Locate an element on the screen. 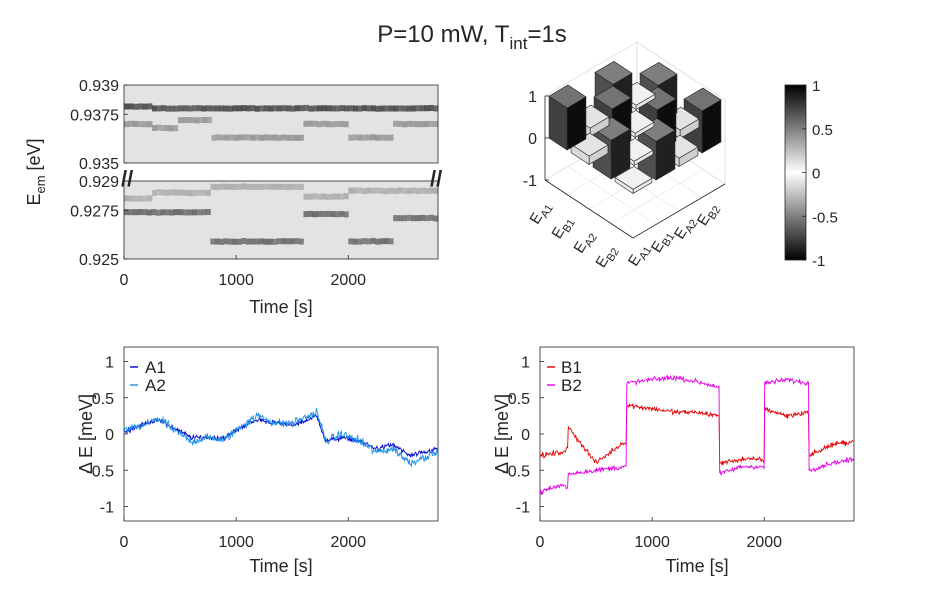 The height and width of the screenshot is (591, 945). trace-ytick-label: -1 is located at coordinates (107, 508).